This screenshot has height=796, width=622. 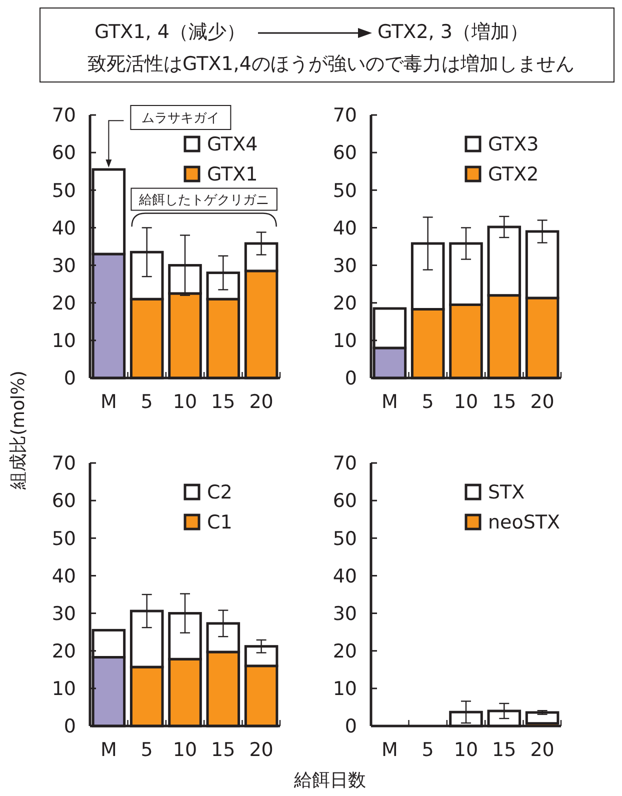 I want to click on text: GTX1, 4（減少）, so click(x=170, y=32).